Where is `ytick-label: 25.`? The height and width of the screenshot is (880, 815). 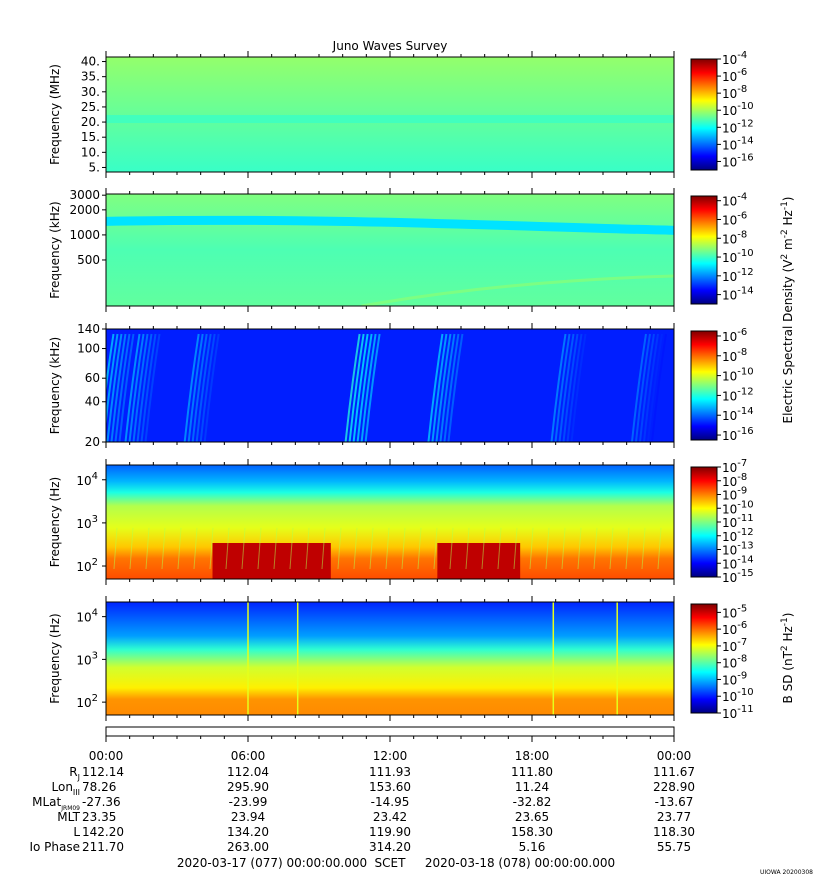
ytick-label: 25. is located at coordinates (90, 107).